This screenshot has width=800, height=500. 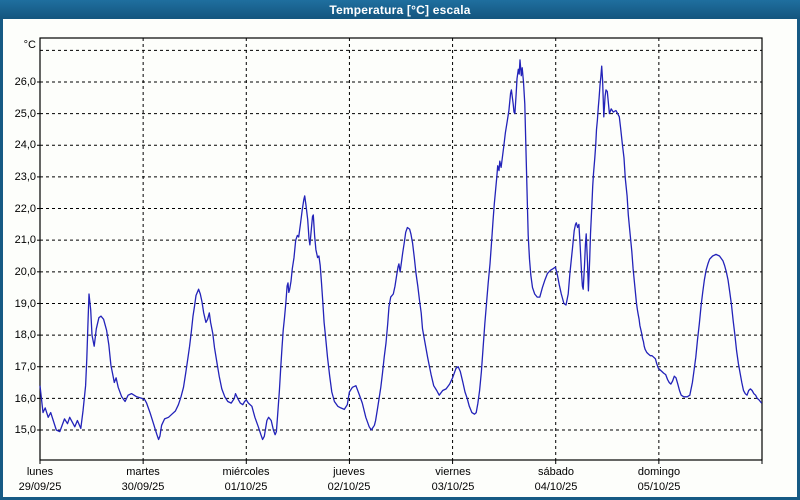 What do you see at coordinates (29, 45) in the screenshot?
I see `y-axis-unit-label: °C` at bounding box center [29, 45].